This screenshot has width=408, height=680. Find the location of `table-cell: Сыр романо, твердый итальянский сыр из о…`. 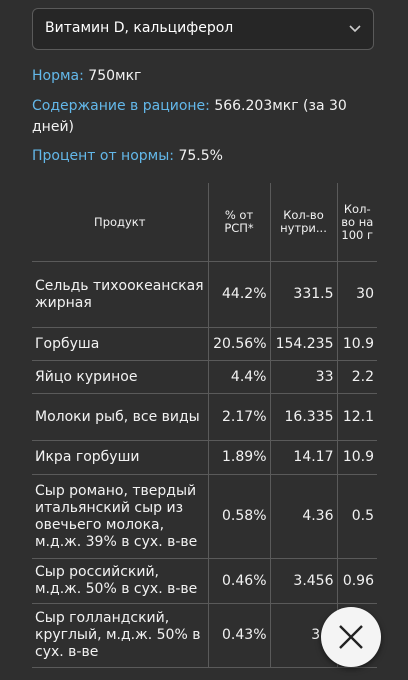

table-cell: Сыр романо, твердый итальянский сыр из о… is located at coordinates (120, 516).